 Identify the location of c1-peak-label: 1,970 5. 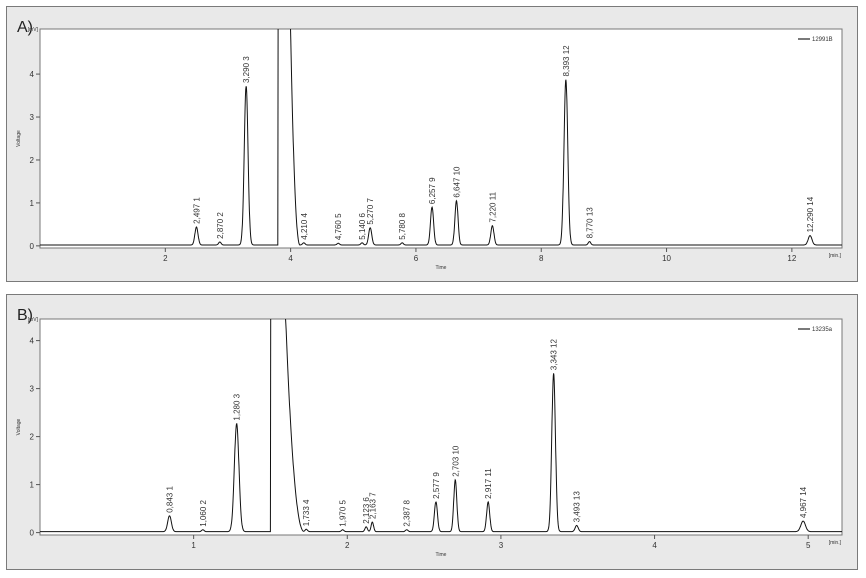
(343, 512).